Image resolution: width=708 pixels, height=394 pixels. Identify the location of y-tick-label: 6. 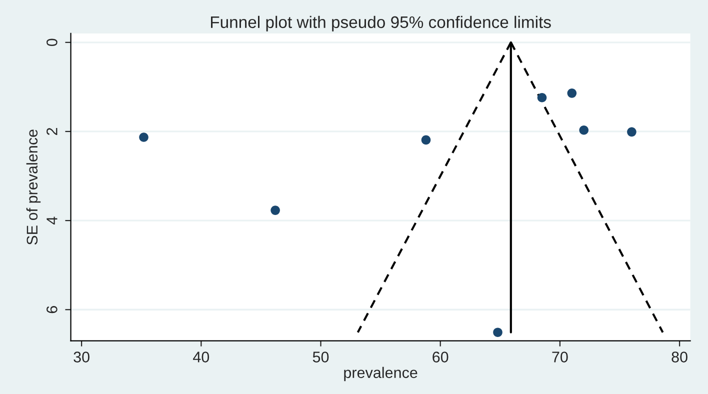
(52, 310).